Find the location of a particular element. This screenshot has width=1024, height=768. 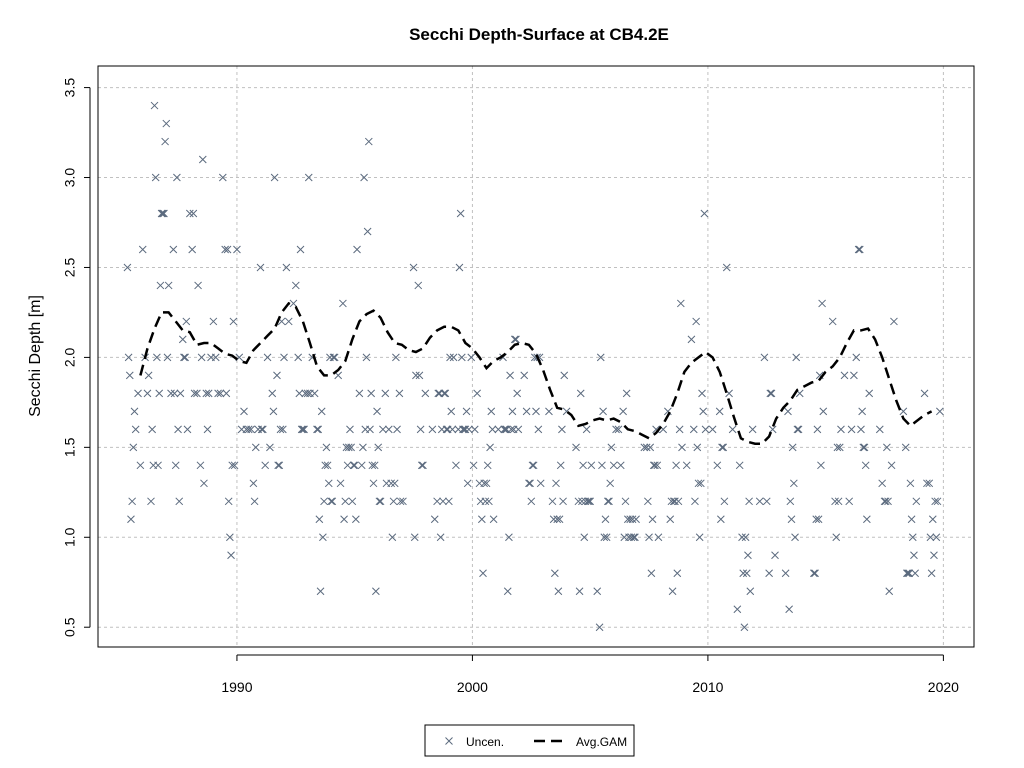

avg-gam-line is located at coordinates (536, 373).